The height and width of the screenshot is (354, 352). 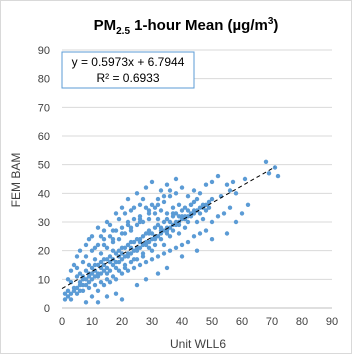 What do you see at coordinates (212, 322) in the screenshot?
I see `x-tick-label-50: 50` at bounding box center [212, 322].